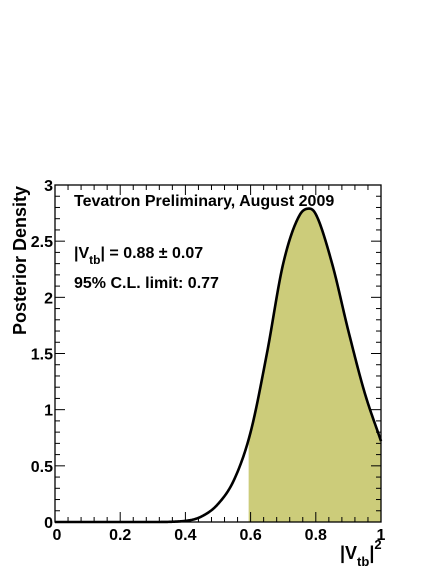 The width and height of the screenshot is (445, 576). What do you see at coordinates (381, 535) in the screenshot?
I see `x-tick-label: 1` at bounding box center [381, 535].